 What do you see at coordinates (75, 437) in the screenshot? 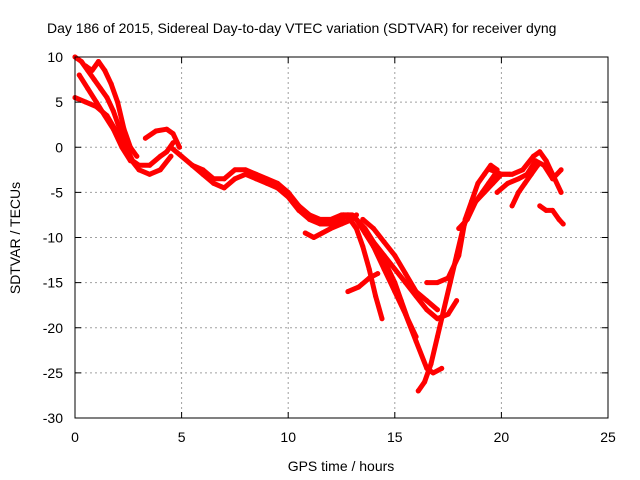
I see `x-tick-label: 0` at bounding box center [75, 437].